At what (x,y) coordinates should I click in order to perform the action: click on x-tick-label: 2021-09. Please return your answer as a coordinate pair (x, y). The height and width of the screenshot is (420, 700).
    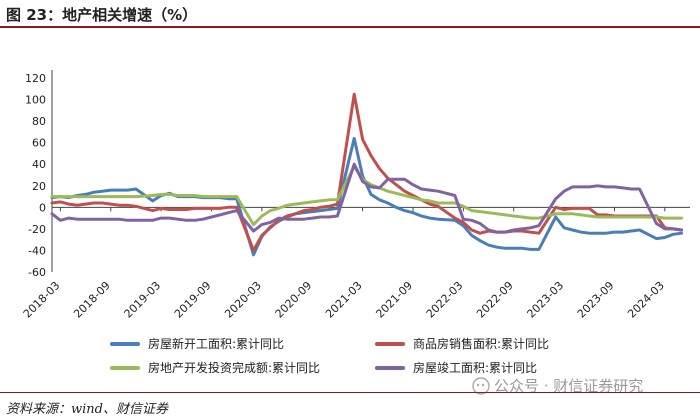
    Looking at the image, I should click on (394, 300).